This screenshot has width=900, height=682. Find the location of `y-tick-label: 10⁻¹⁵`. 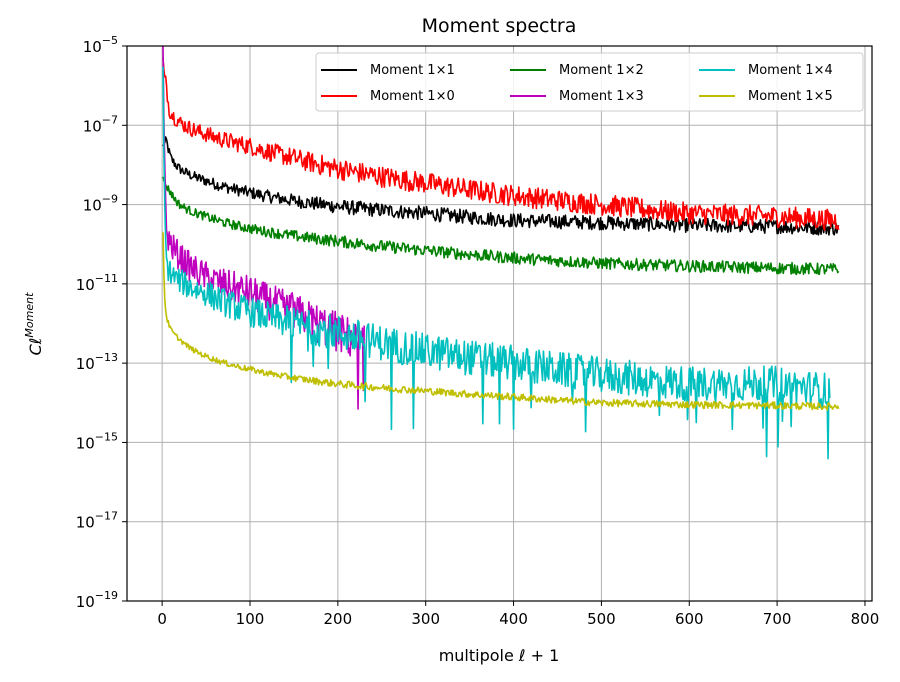

y-tick-label: 10⁻¹⁵ is located at coordinates (97, 441).